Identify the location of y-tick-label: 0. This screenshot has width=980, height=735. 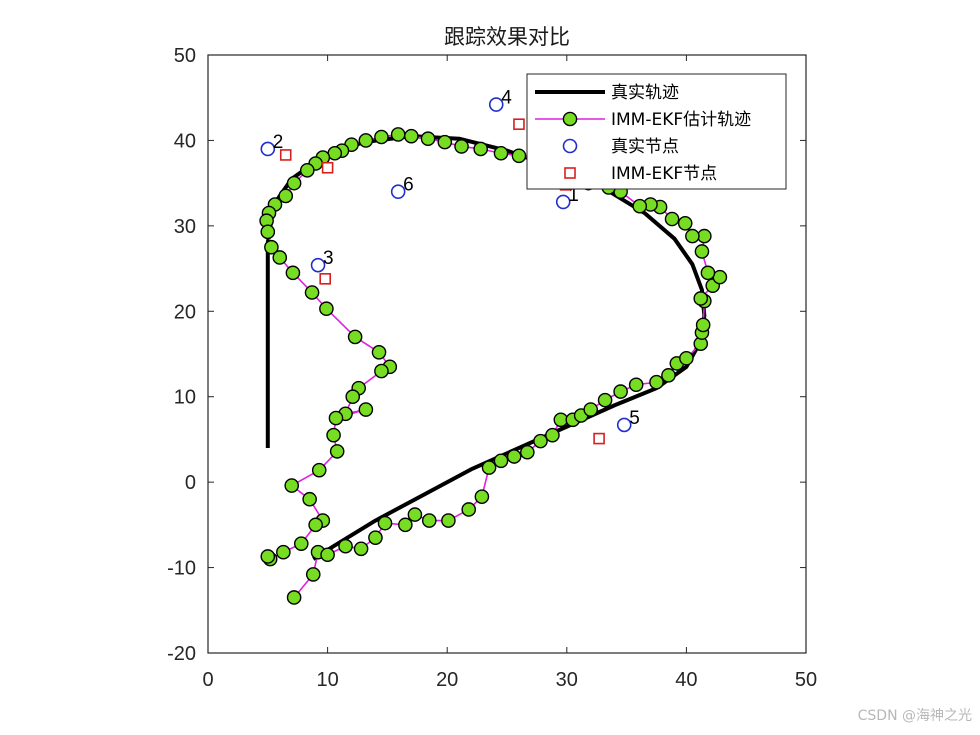
(190, 483).